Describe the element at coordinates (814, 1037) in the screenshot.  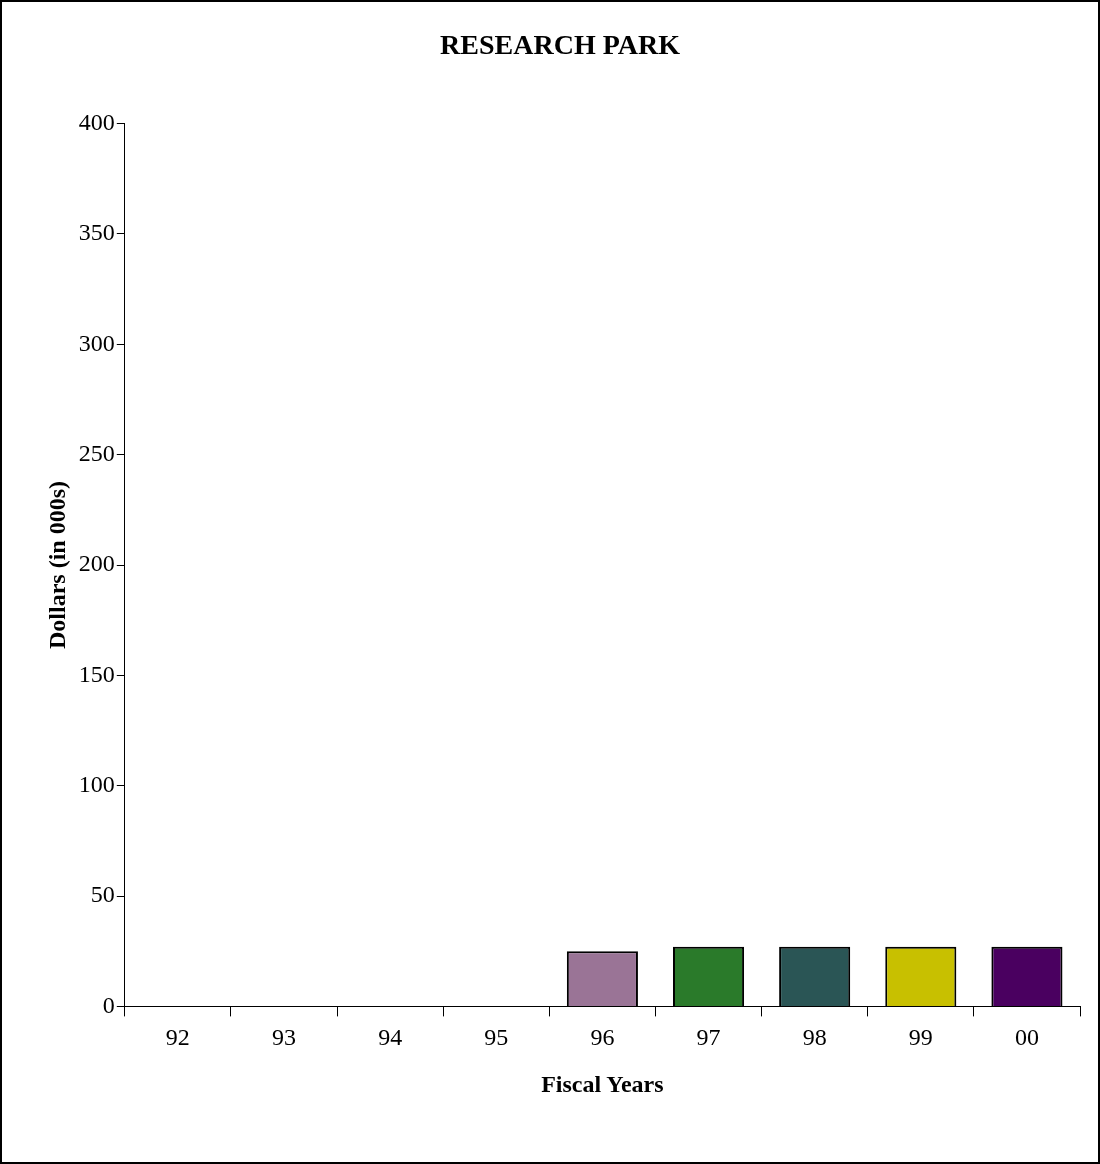
I see `x-tick-label: 98` at that location.